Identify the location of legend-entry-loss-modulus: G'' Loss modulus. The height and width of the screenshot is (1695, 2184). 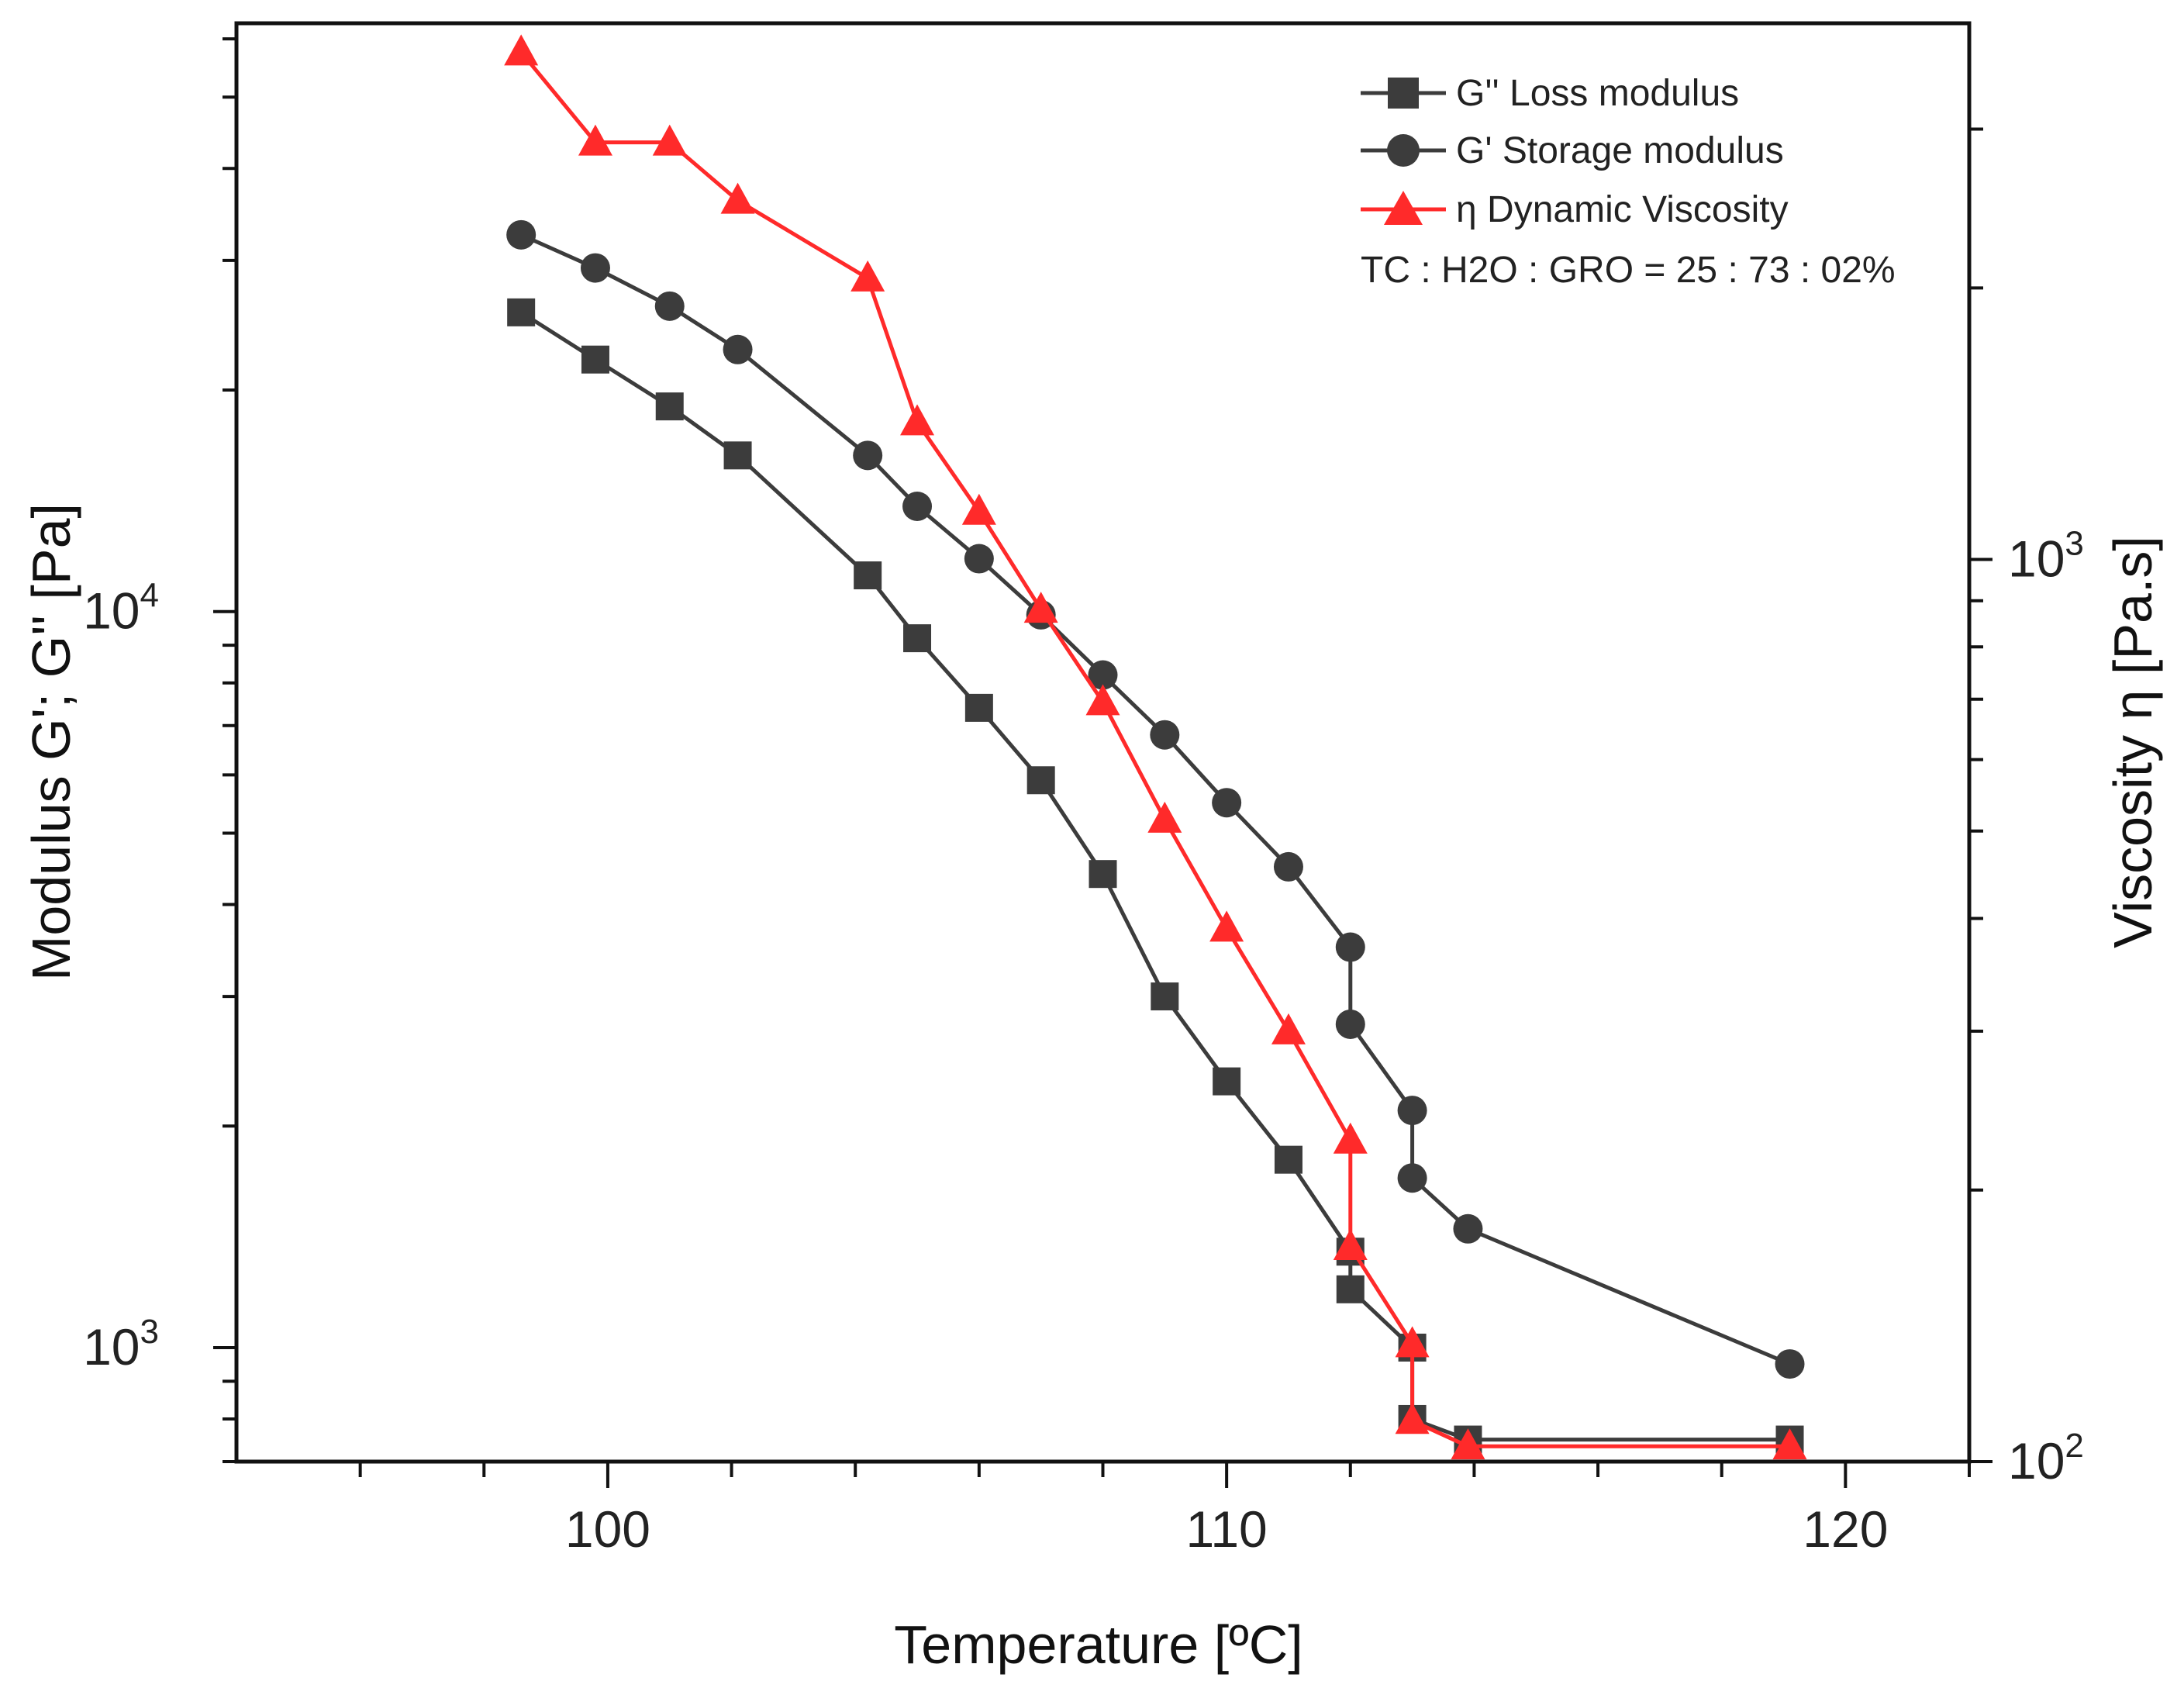
(1550, 94).